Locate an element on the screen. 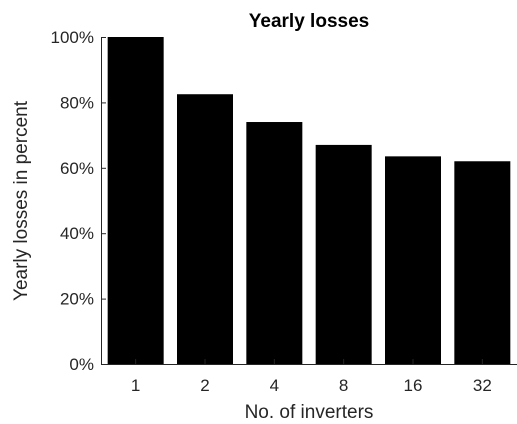  y-tick-label: 20% is located at coordinates (77, 299).